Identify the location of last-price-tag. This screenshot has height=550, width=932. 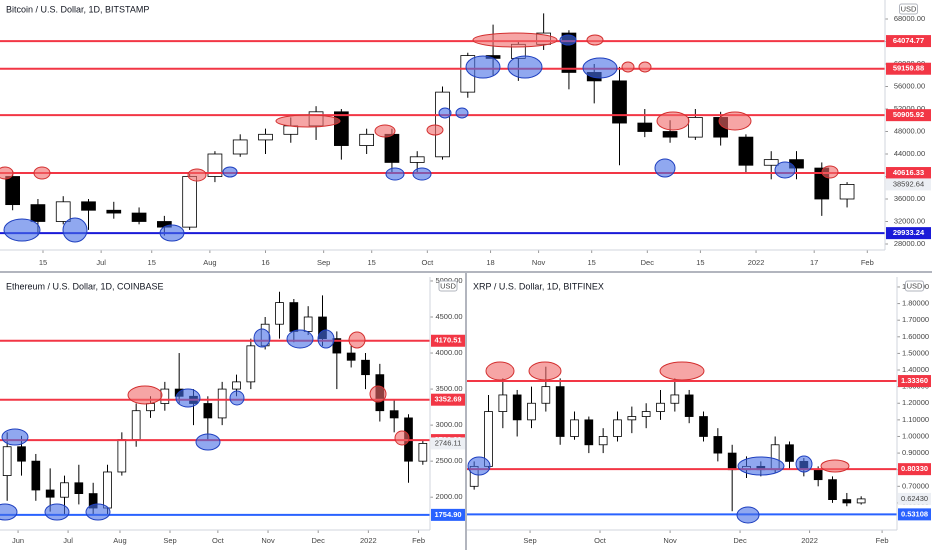
(448, 443).